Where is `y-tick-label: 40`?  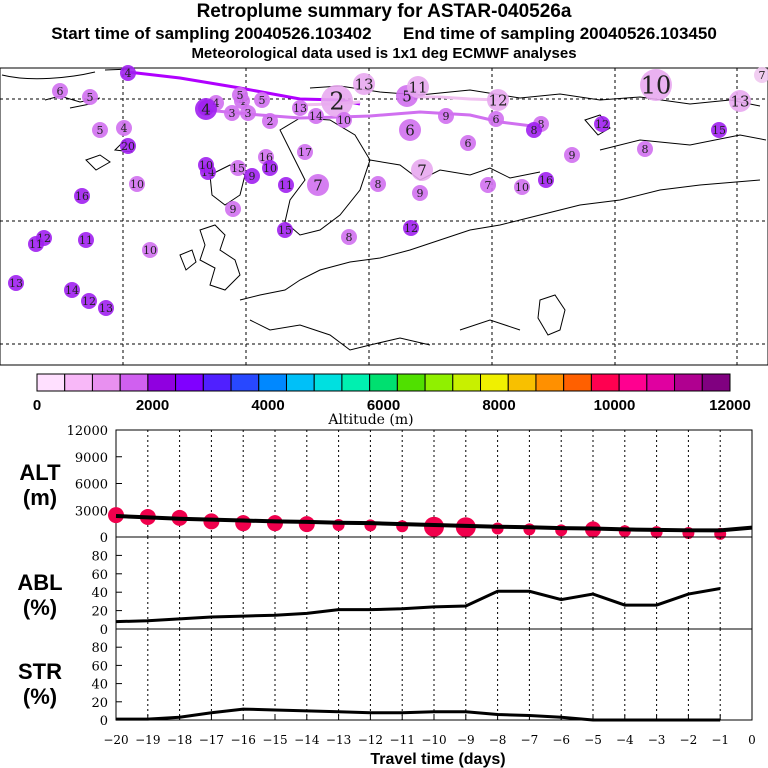 y-tick-label: 40 is located at coordinates (99, 685).